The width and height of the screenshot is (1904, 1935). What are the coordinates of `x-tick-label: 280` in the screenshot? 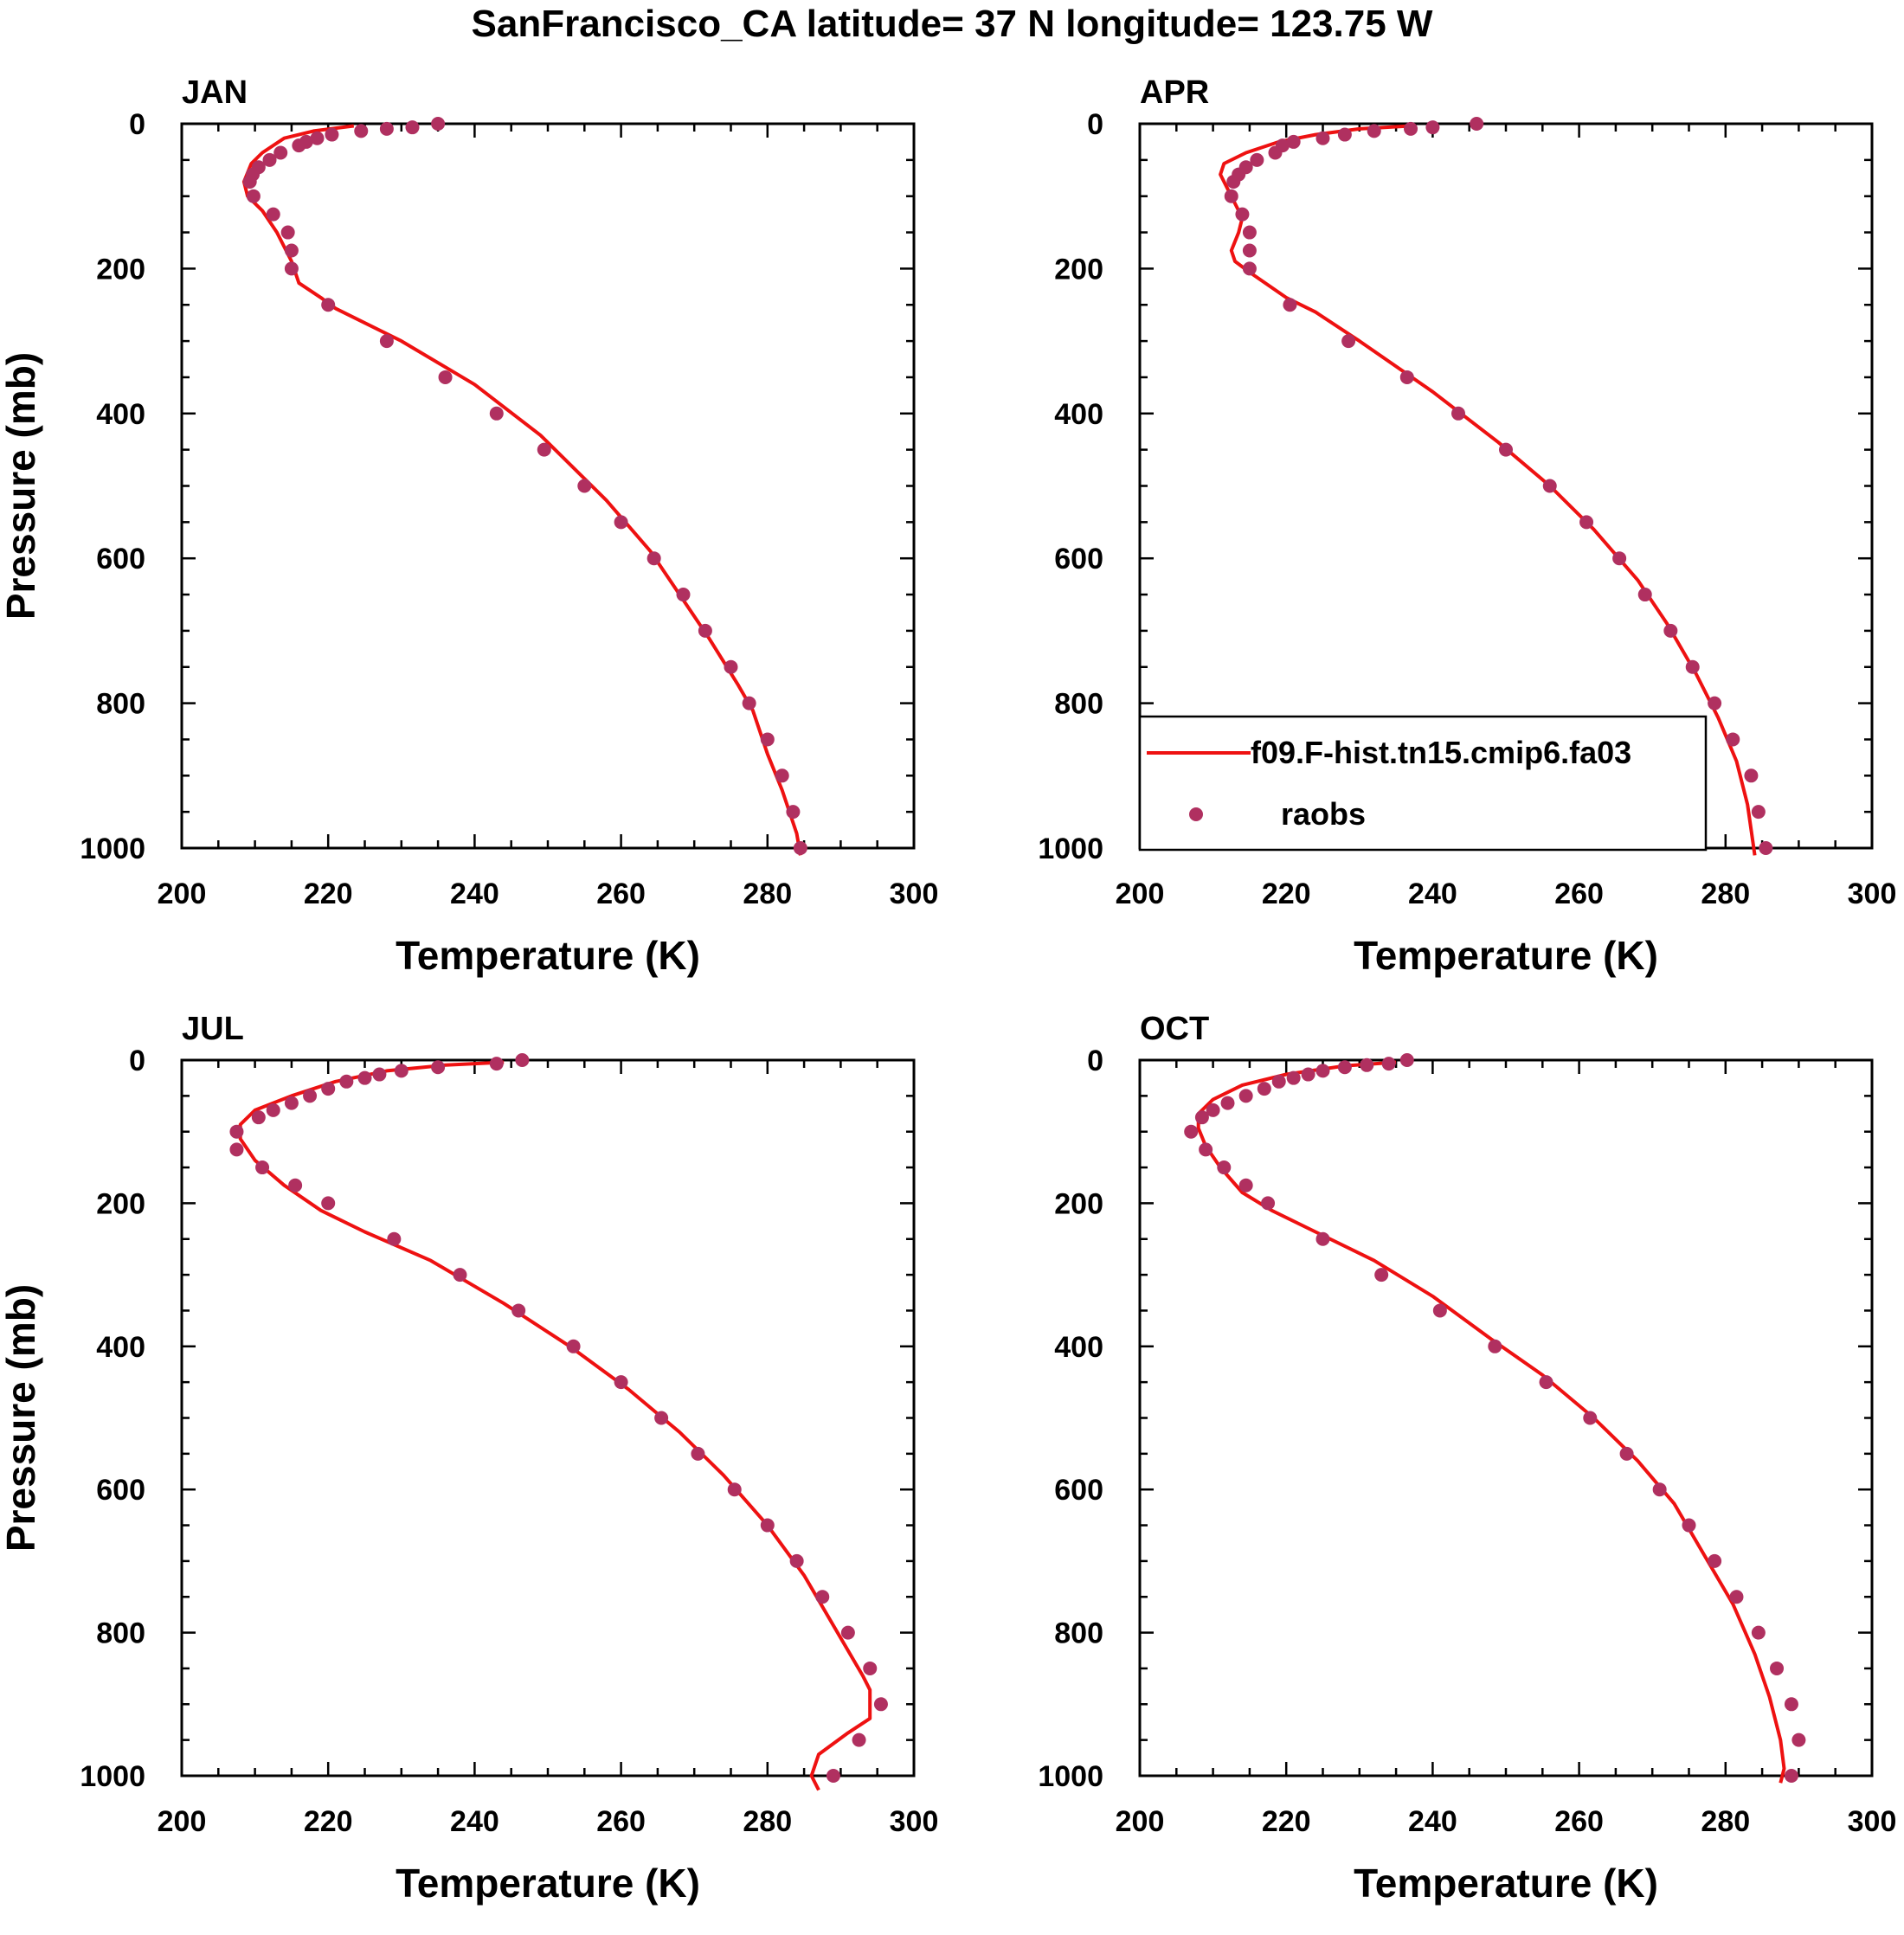 It's located at (767, 1821).